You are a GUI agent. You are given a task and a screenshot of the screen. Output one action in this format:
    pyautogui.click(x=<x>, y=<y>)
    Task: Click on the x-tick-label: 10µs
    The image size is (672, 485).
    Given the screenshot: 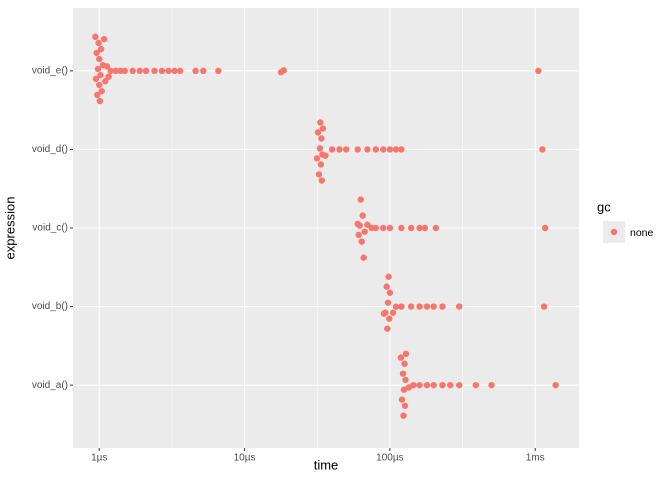 What is the action you would take?
    pyautogui.click(x=245, y=458)
    